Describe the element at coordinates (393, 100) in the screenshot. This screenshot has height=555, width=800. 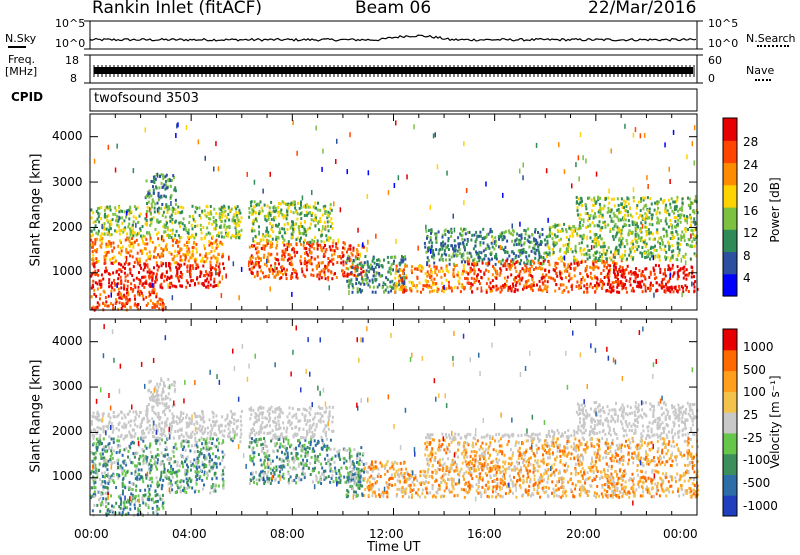
I see `cpid-strip-frame` at that location.